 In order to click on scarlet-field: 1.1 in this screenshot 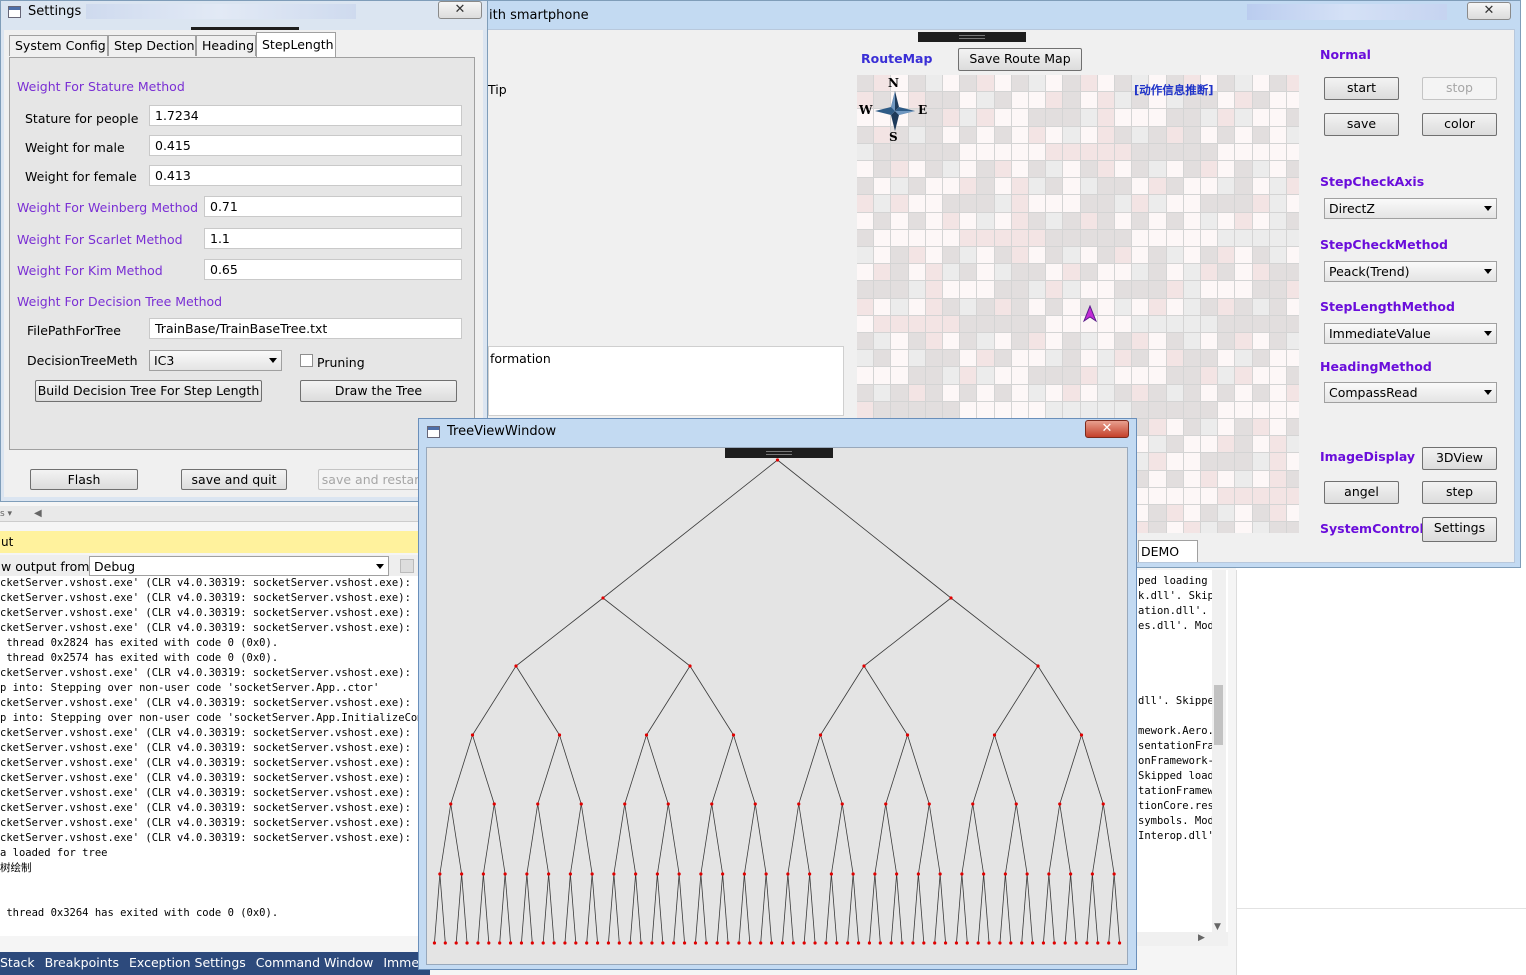, I will do `click(333, 238)`.